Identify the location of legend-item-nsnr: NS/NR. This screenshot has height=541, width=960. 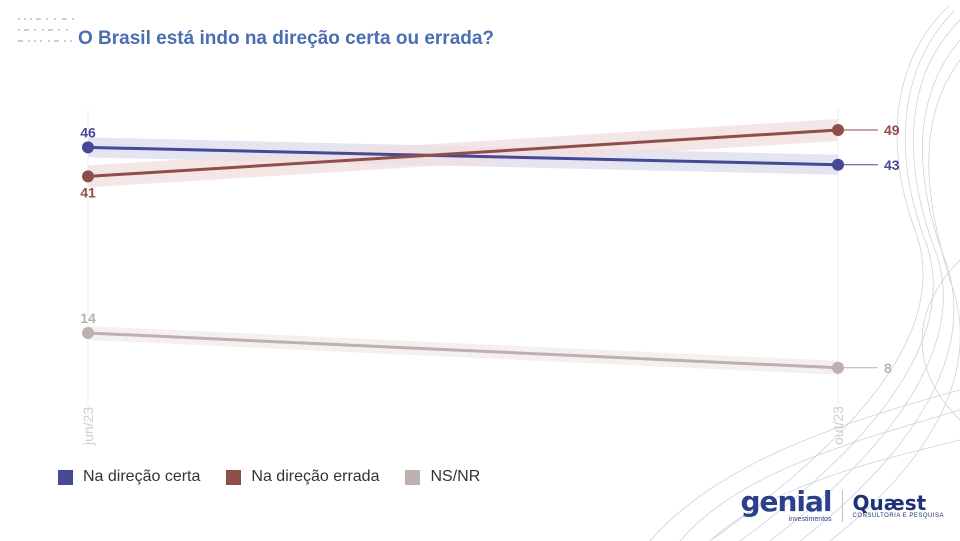
(442, 477).